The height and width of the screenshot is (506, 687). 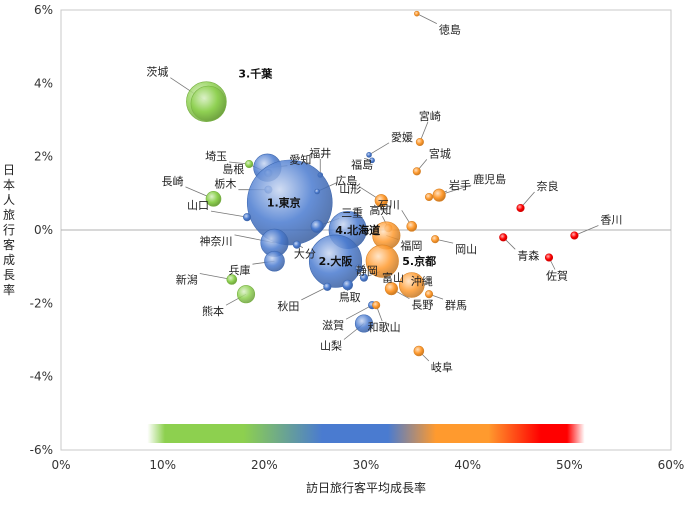 I want to click on point-label: 青森, so click(x=528, y=255).